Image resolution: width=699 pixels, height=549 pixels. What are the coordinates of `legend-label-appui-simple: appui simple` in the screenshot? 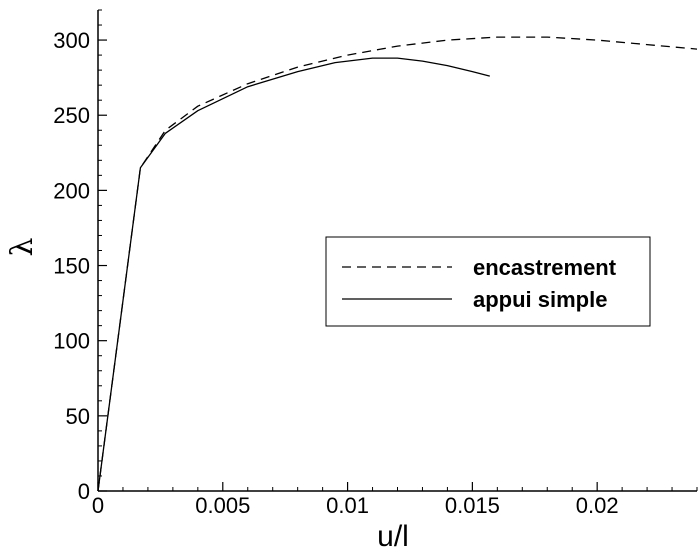 It's located at (540, 299).